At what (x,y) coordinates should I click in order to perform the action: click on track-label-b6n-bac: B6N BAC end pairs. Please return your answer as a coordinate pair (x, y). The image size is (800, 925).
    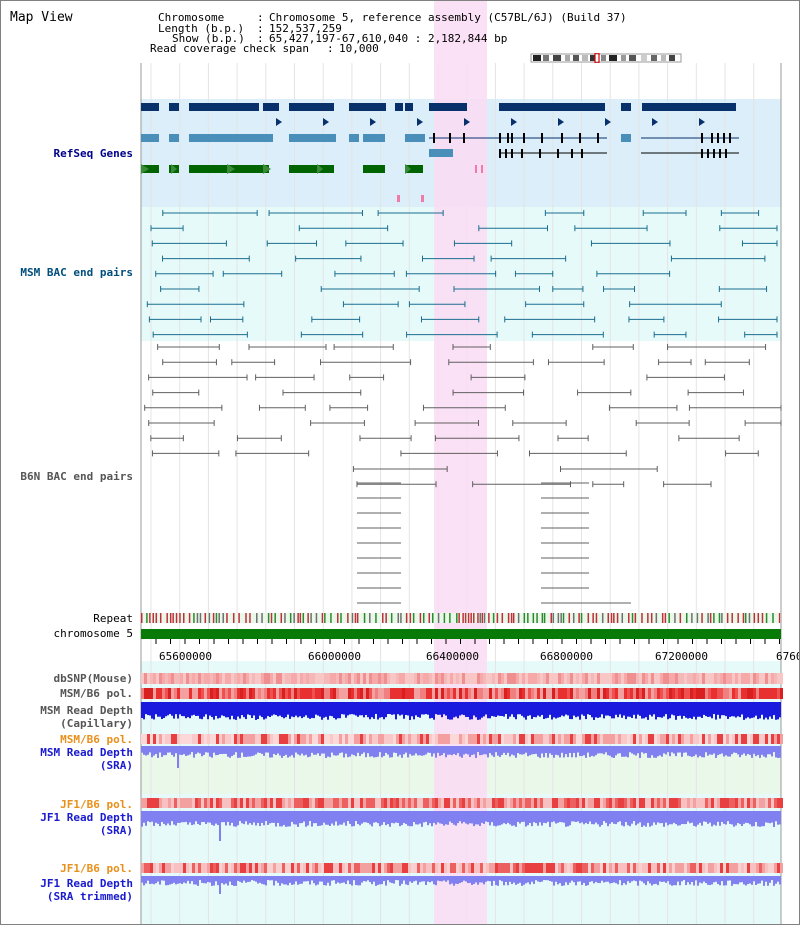
    Looking at the image, I should click on (76, 476).